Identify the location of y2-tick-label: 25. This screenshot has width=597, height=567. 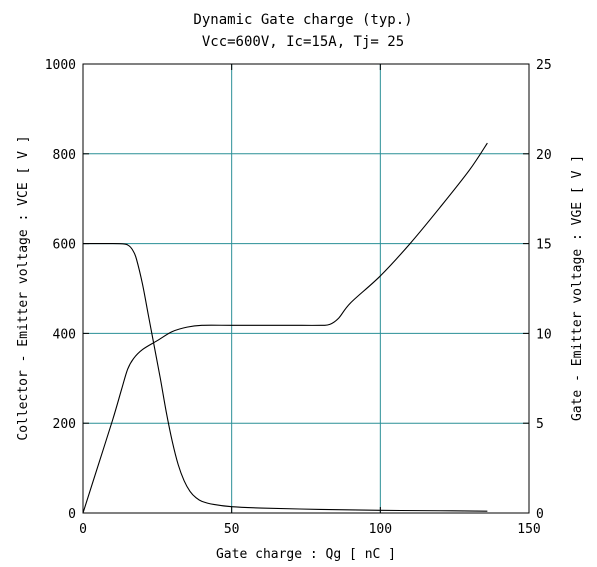
(544, 65).